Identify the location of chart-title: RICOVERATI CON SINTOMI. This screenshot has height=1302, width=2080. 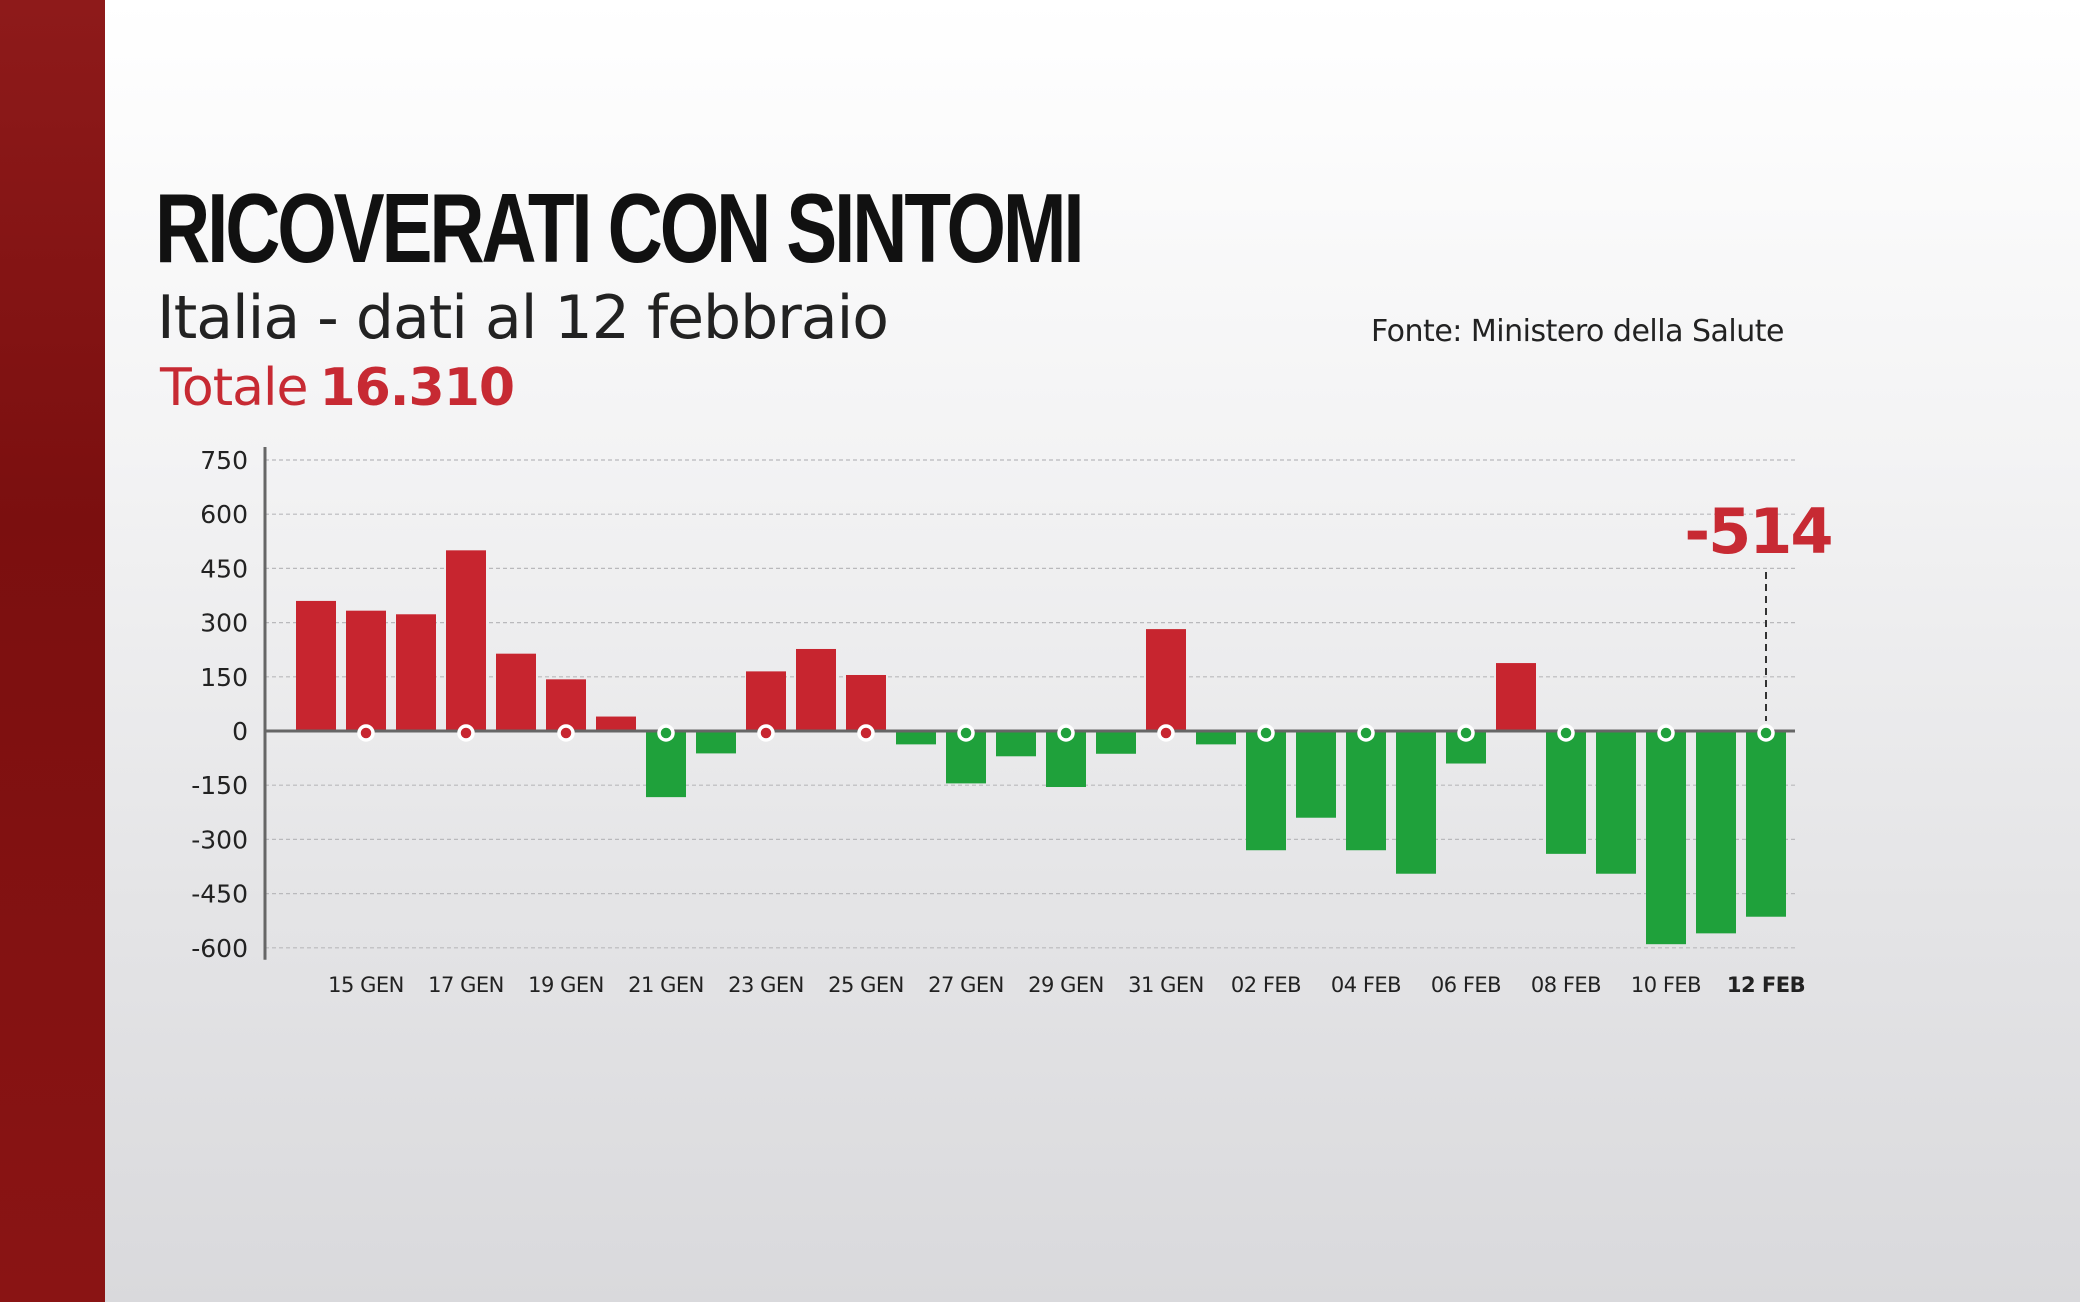
(620, 228).